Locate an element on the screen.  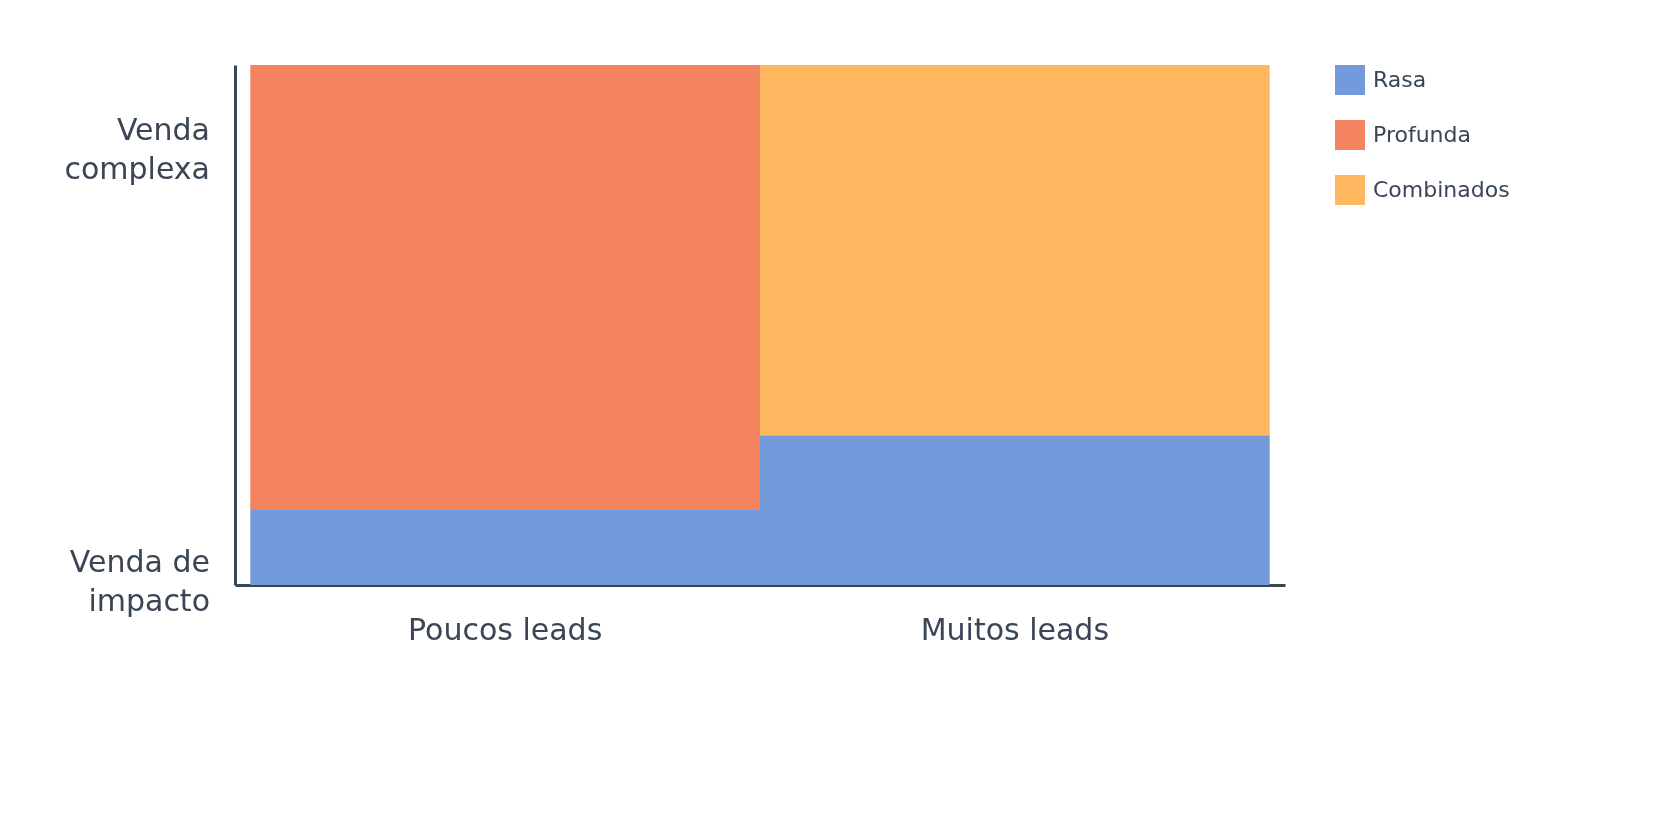
text: Venda complexa is located at coordinates (136, 149).